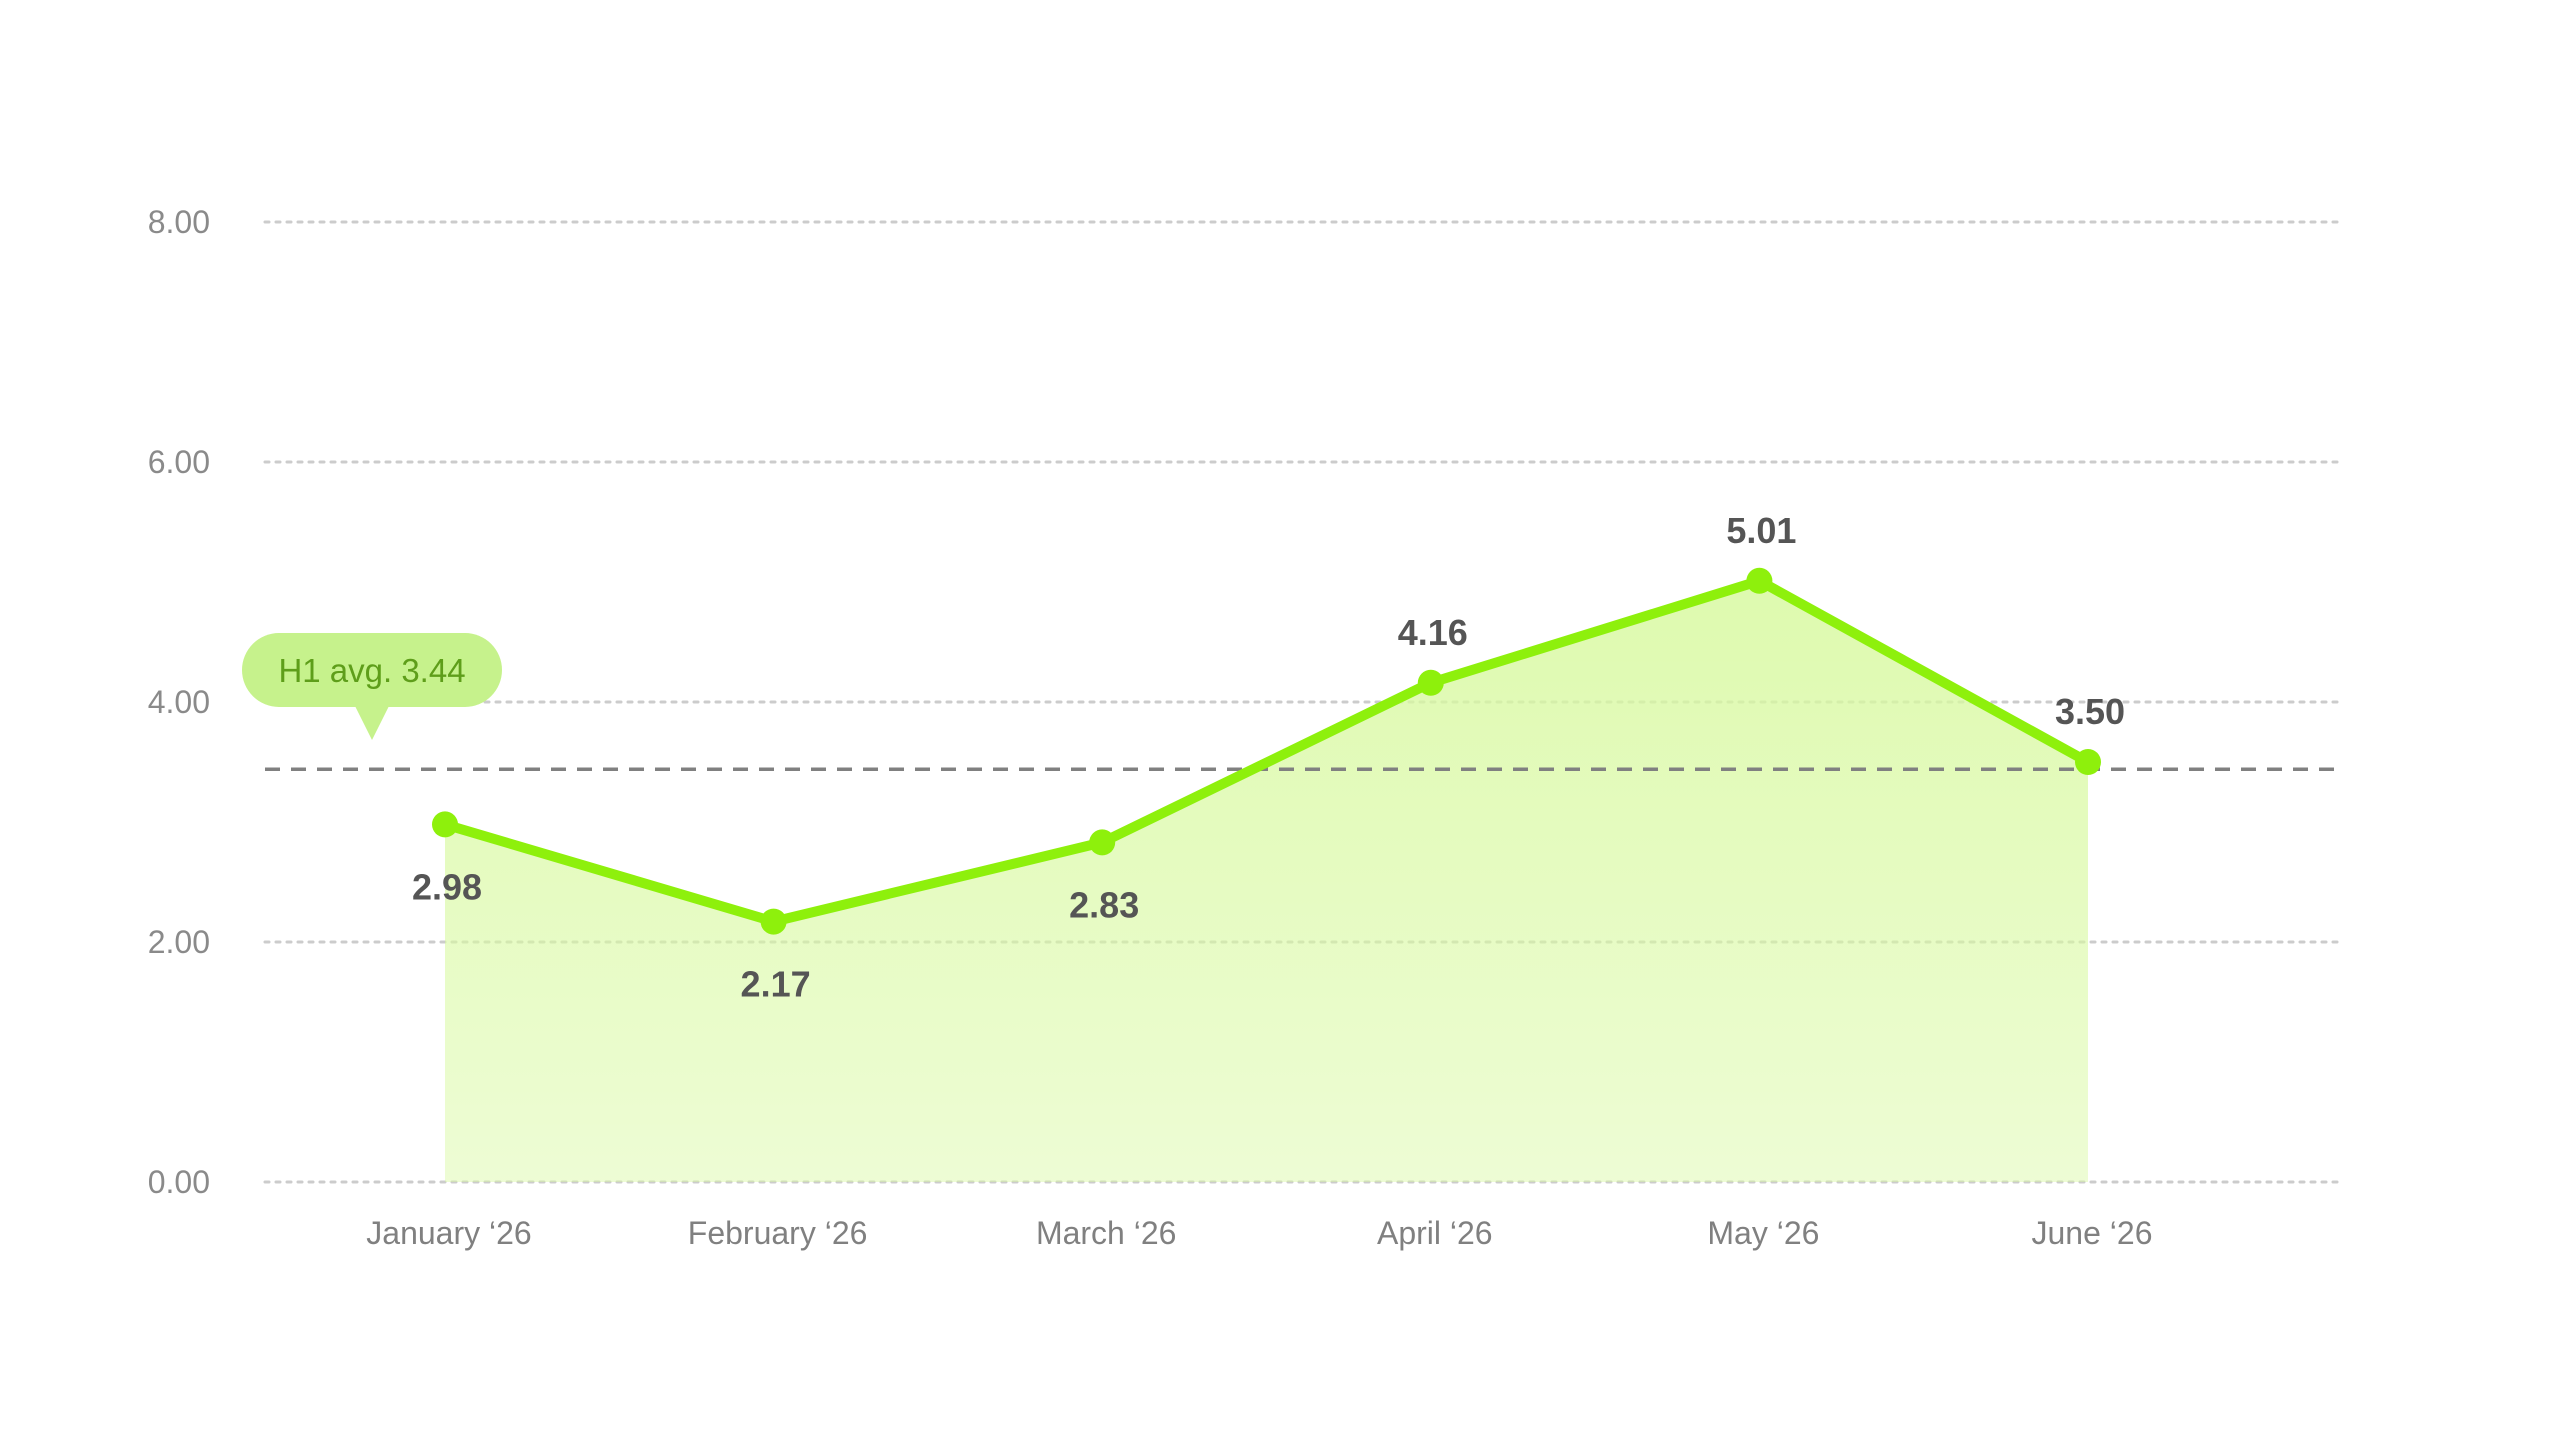 Image resolution: width=2560 pixels, height=1445 pixels. Describe the element at coordinates (2092, 1233) in the screenshot. I see `x-tick-label: June ‘26` at that location.